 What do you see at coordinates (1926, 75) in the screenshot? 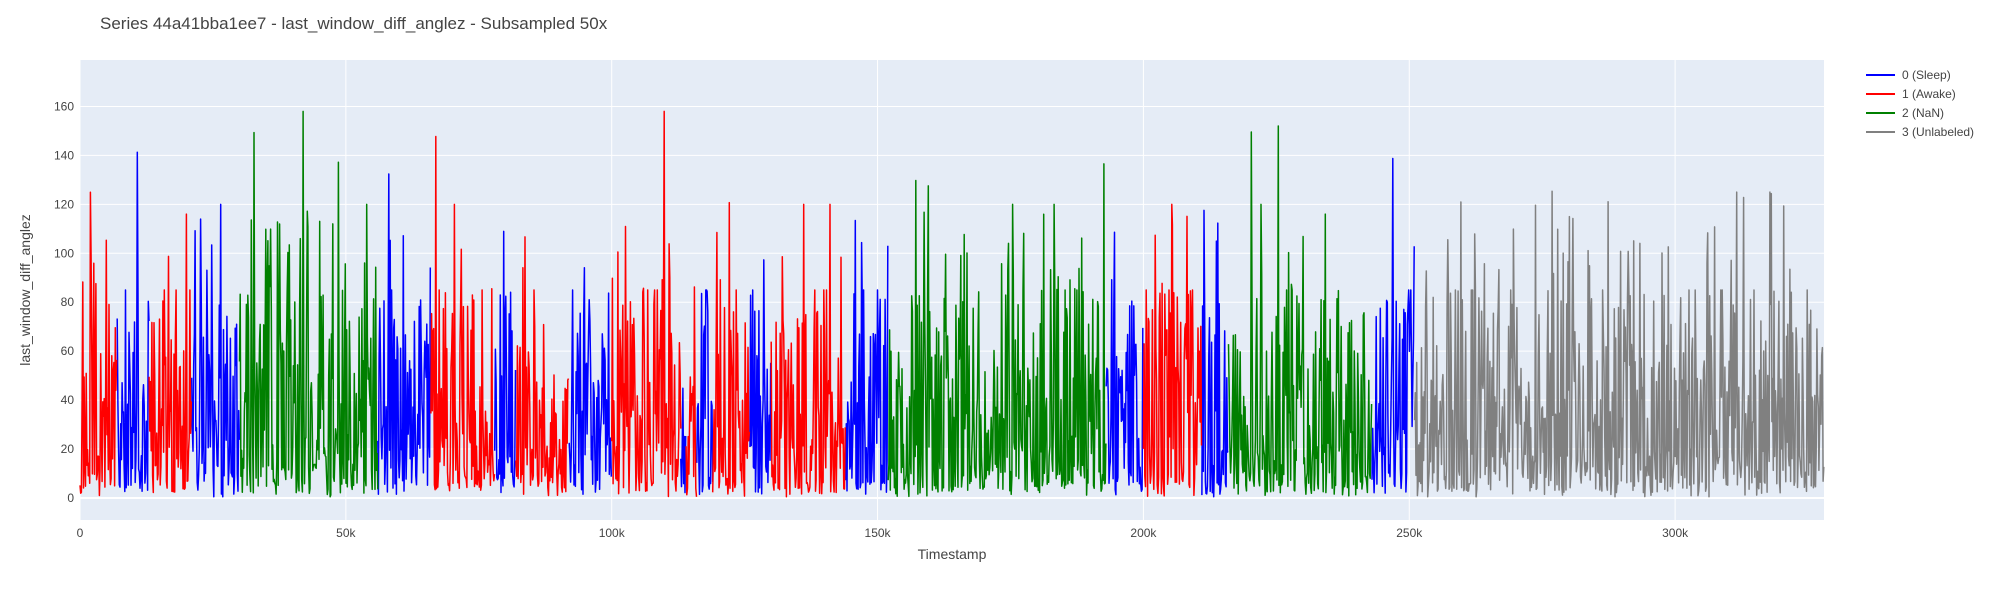
I see `legend-label-sleep: 0 (Sleep)` at bounding box center [1926, 75].